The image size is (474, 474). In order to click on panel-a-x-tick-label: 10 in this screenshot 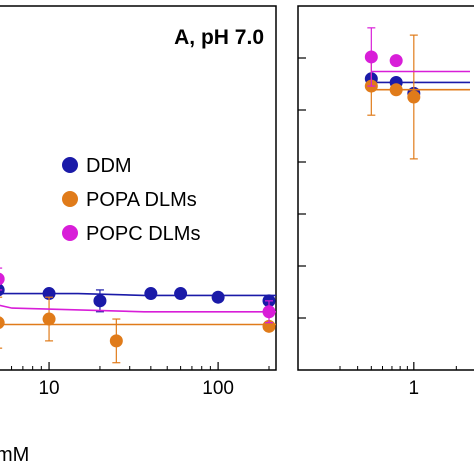, I will do `click(48, 388)`.